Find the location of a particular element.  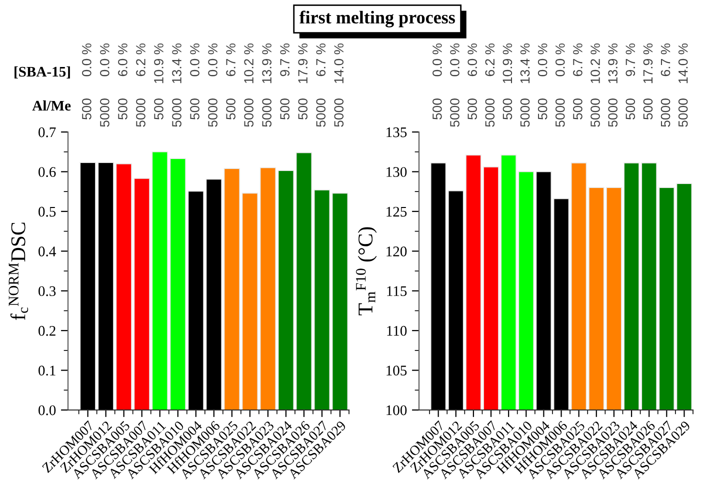

y-tick-label: 0.1 is located at coordinates (47, 371).